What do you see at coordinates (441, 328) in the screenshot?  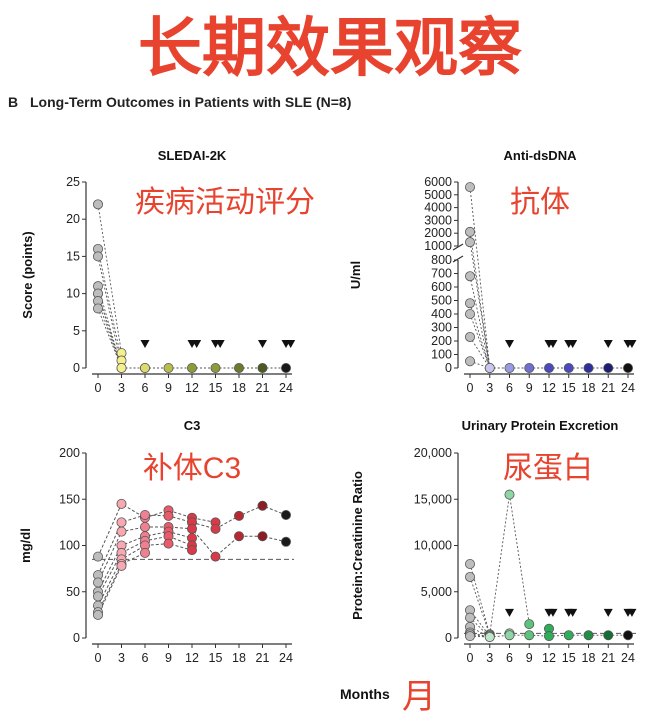 I see `y-tick-label: 300` at bounding box center [441, 328].